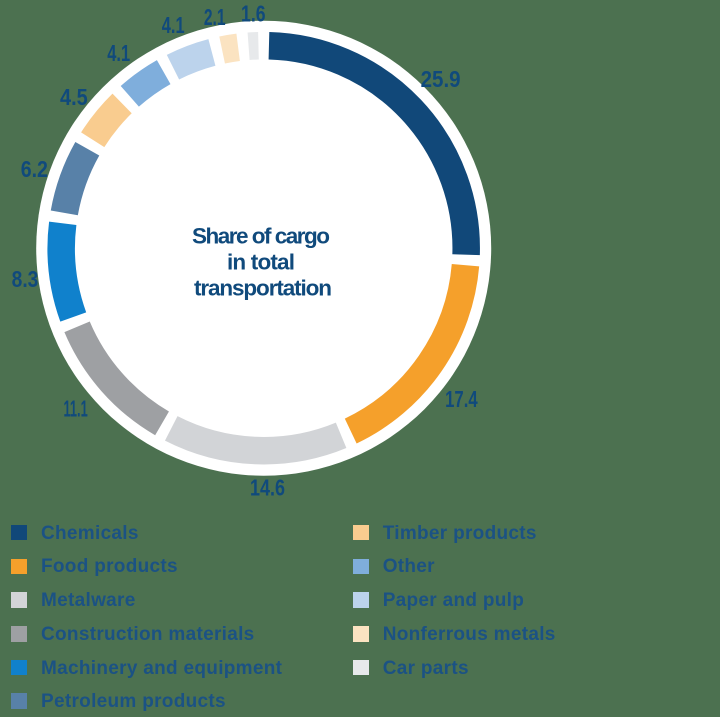 The width and height of the screenshot is (720, 717). I want to click on svg-text: 2.1, so click(215, 17).